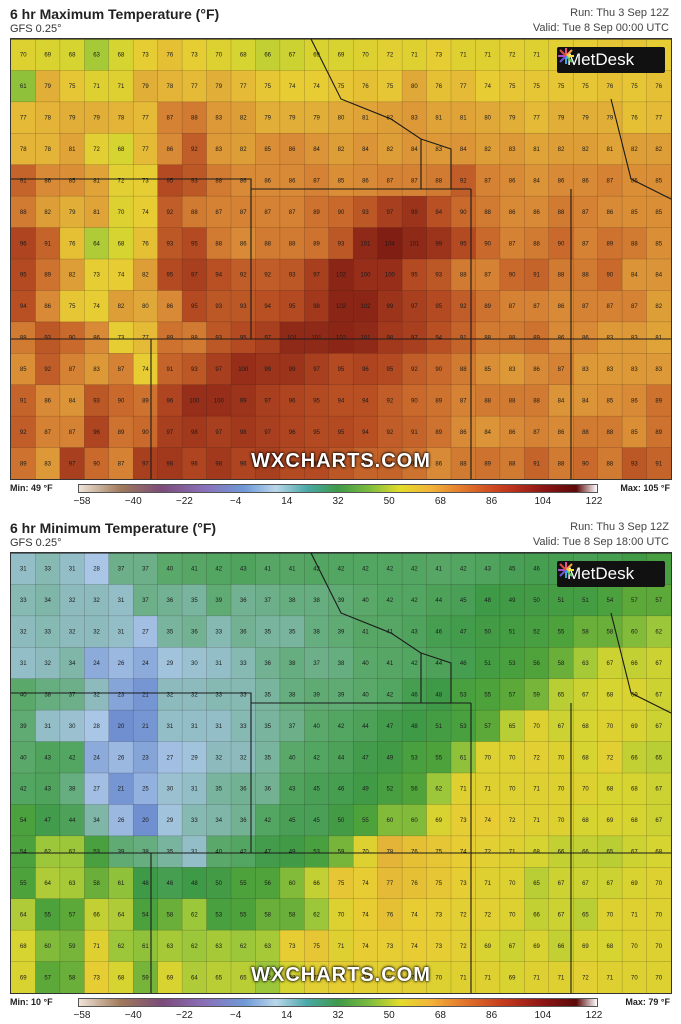 The width and height of the screenshot is (681, 1024). I want to click on temperature-value: 85, so click(487, 370).